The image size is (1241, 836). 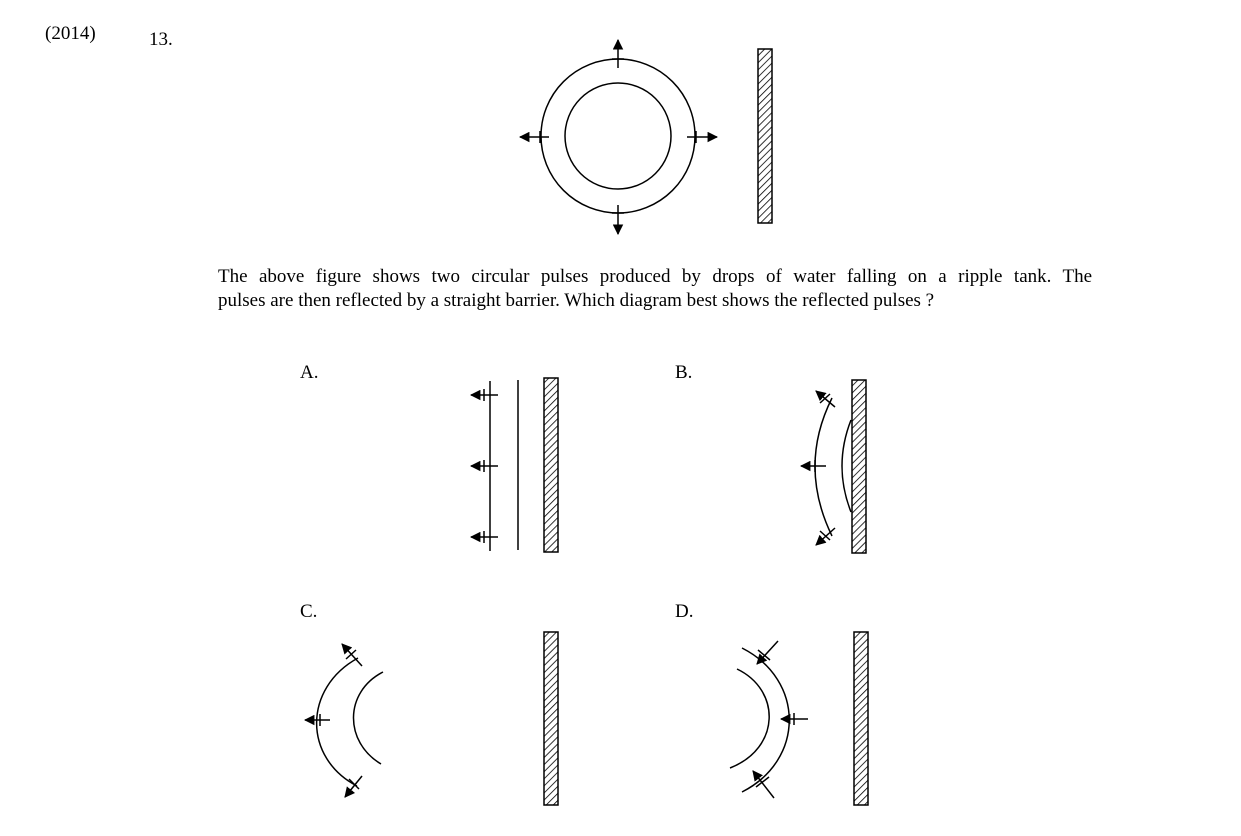 I want to click on barrier-a, so click(x=551, y=465).